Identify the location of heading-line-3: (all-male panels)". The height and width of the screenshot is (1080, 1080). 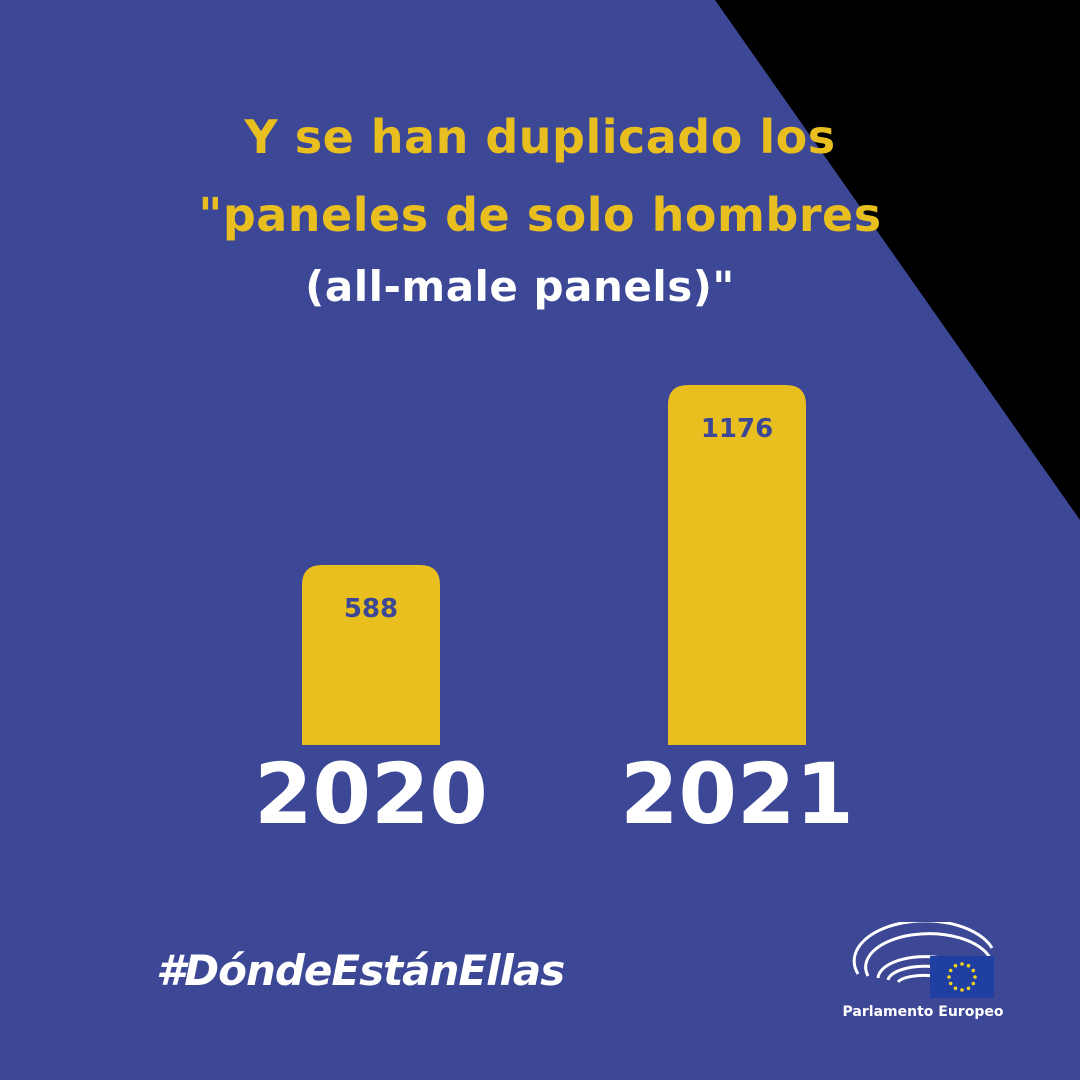
(520, 286).